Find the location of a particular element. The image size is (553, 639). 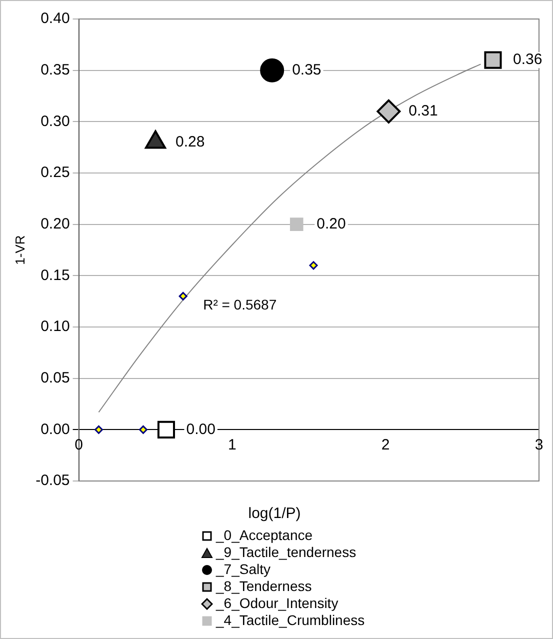

y-tick-label: 0.40 is located at coordinates (55, 19).